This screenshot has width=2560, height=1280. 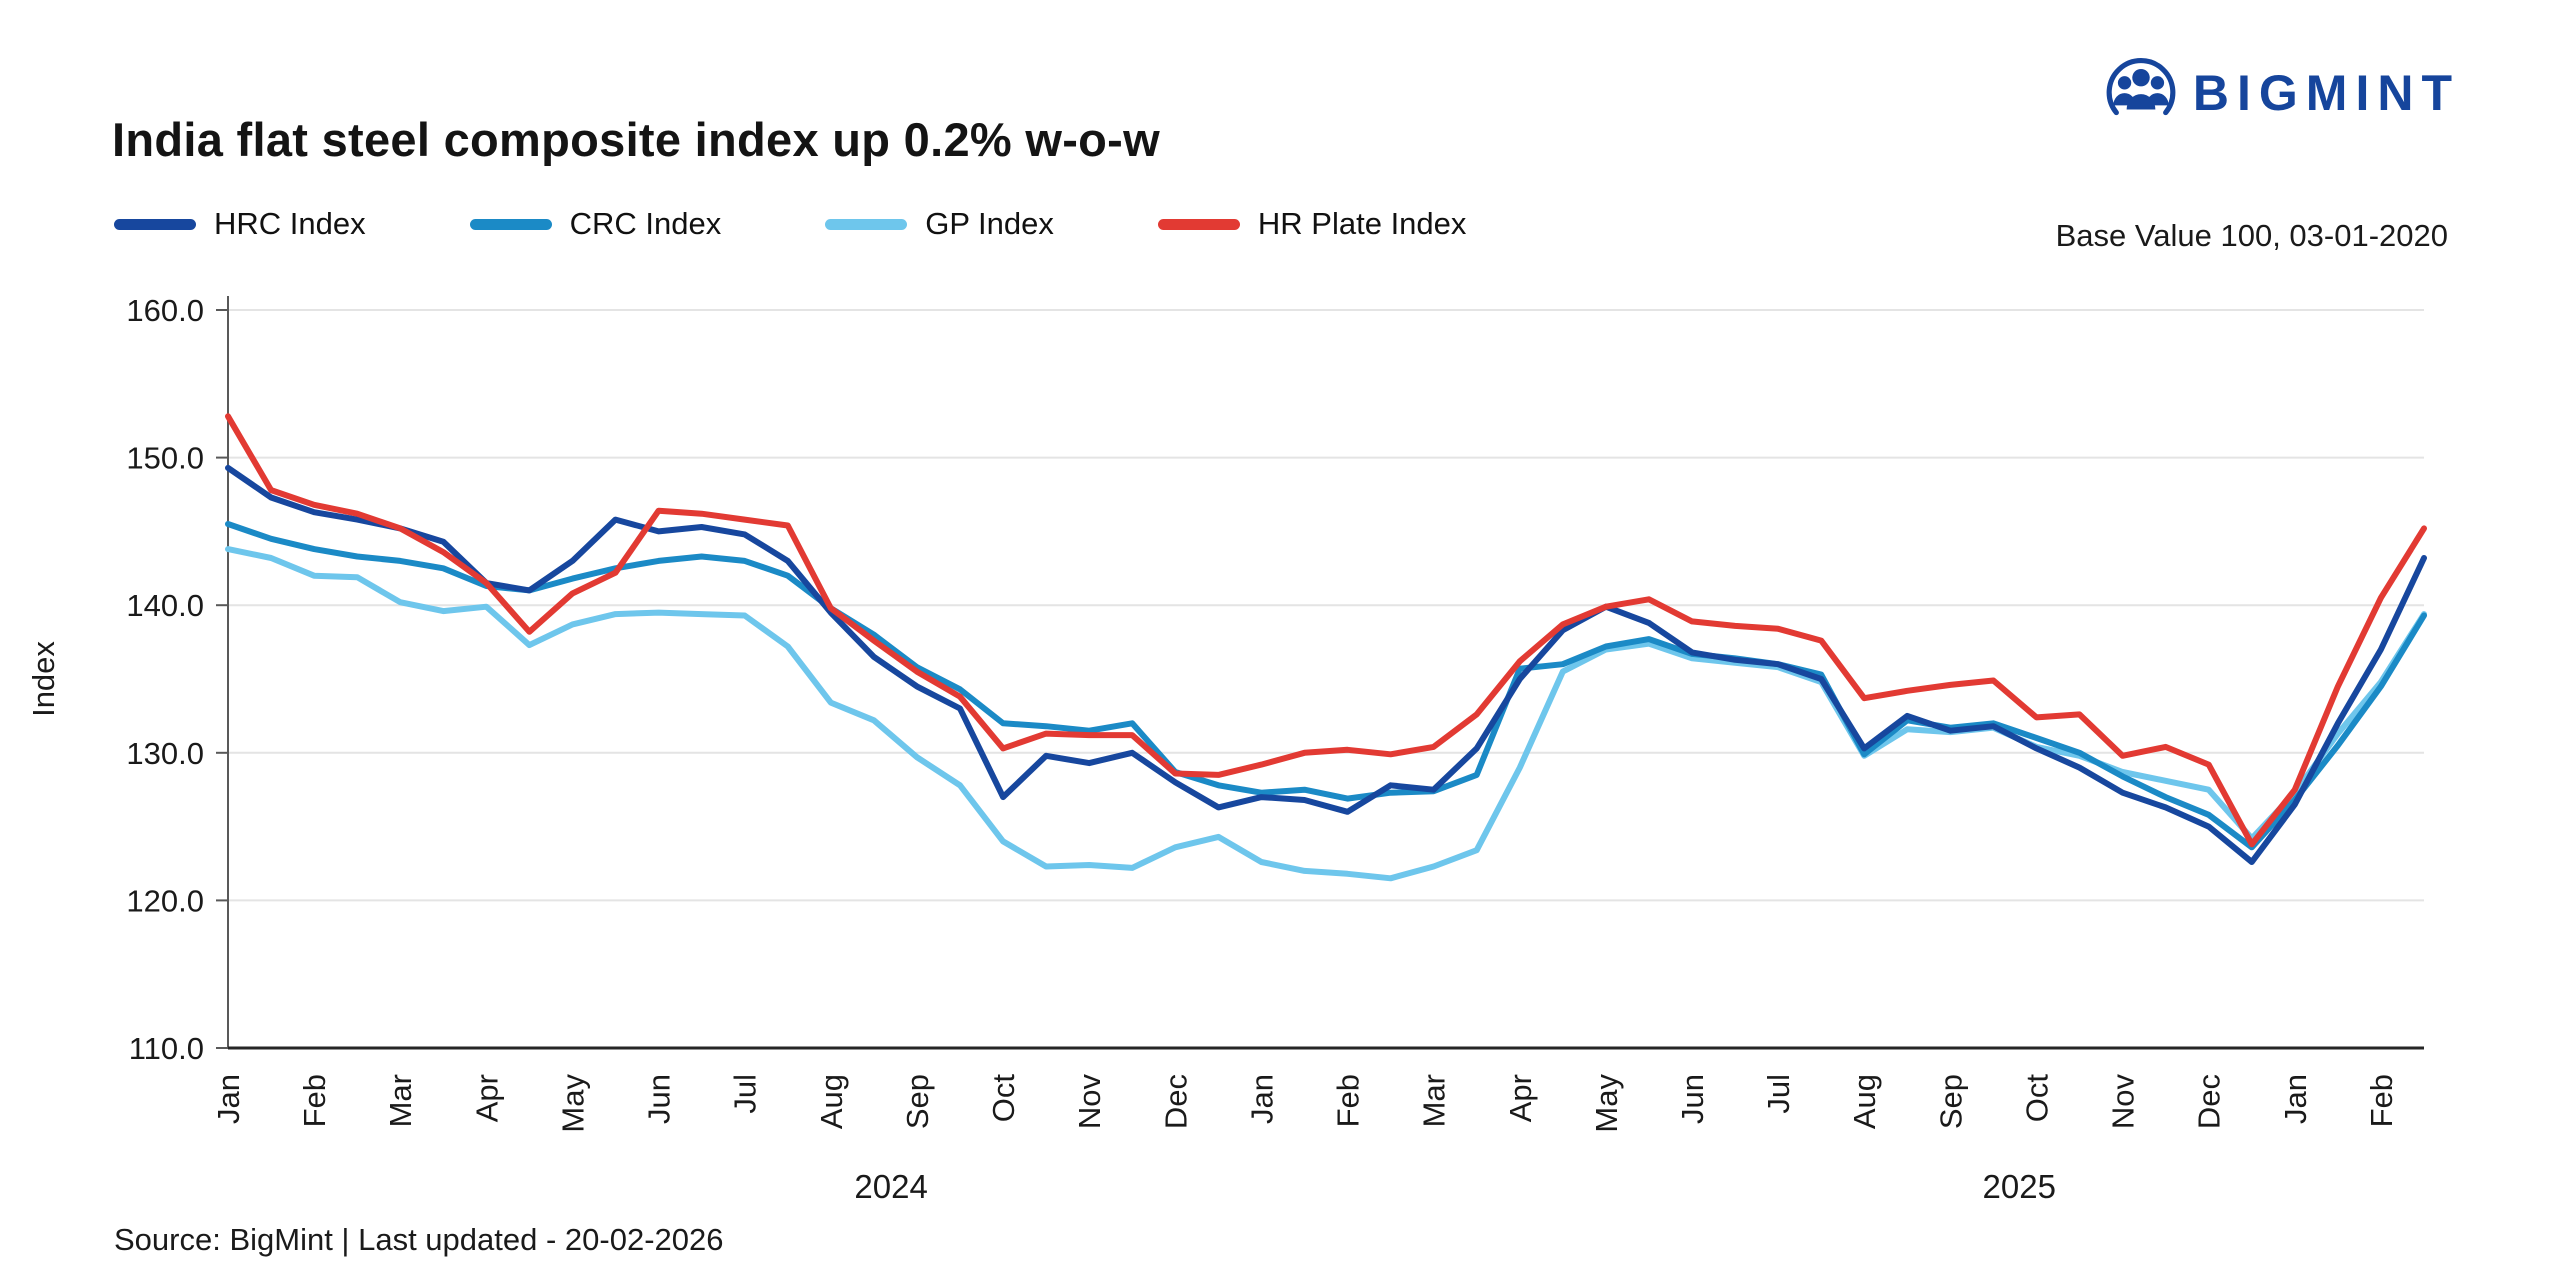 I want to click on bigmint-logo-text: BIGMINT, so click(x=2326, y=92).